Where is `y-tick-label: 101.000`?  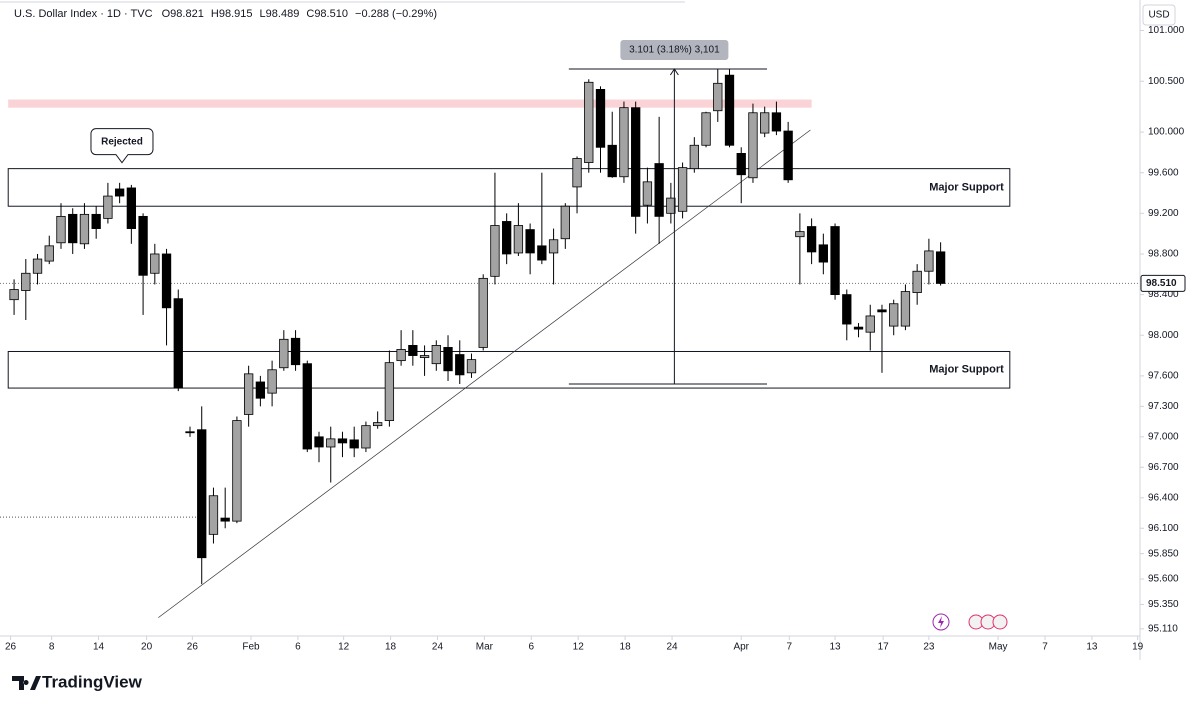
y-tick-label: 101.000 is located at coordinates (1166, 30).